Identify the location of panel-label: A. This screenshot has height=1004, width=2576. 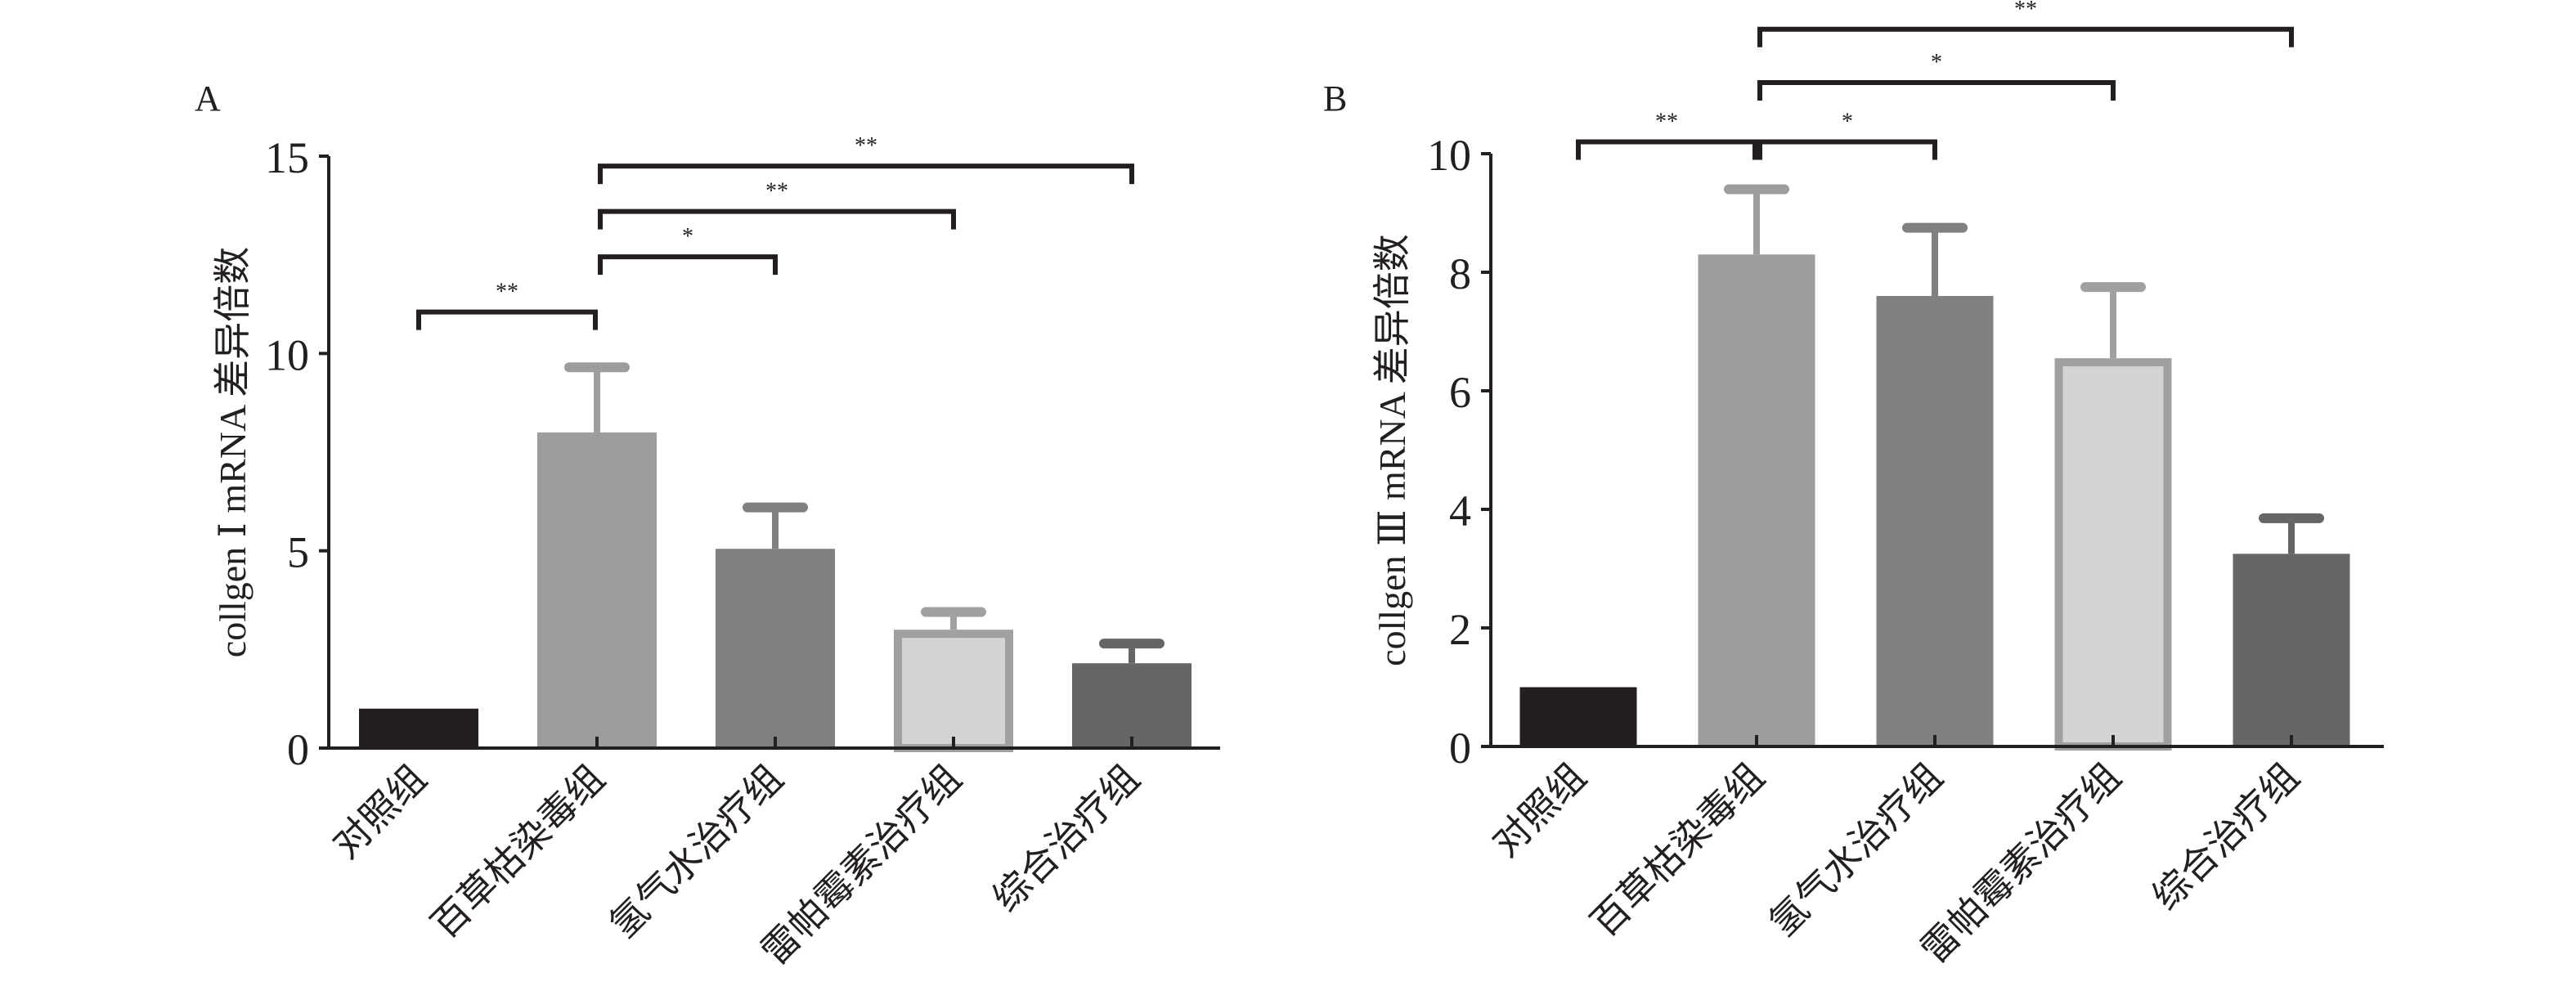
(208, 98).